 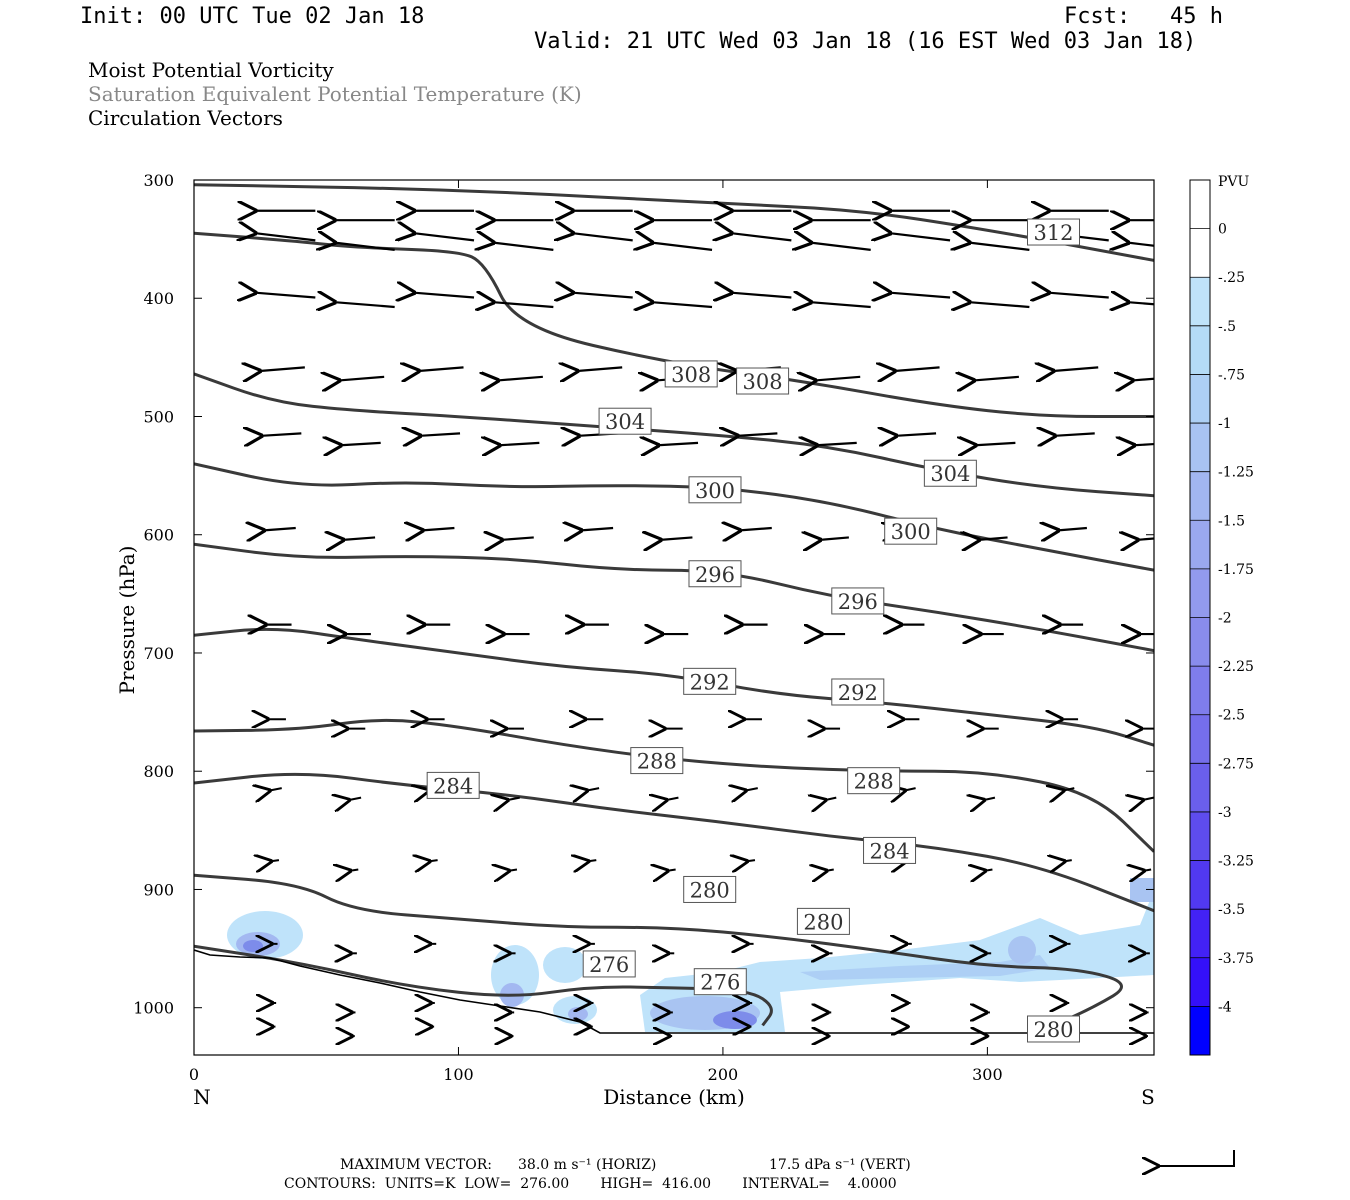 What do you see at coordinates (1231, 278) in the screenshot?
I see `colorbar-tick-label: -.25` at bounding box center [1231, 278].